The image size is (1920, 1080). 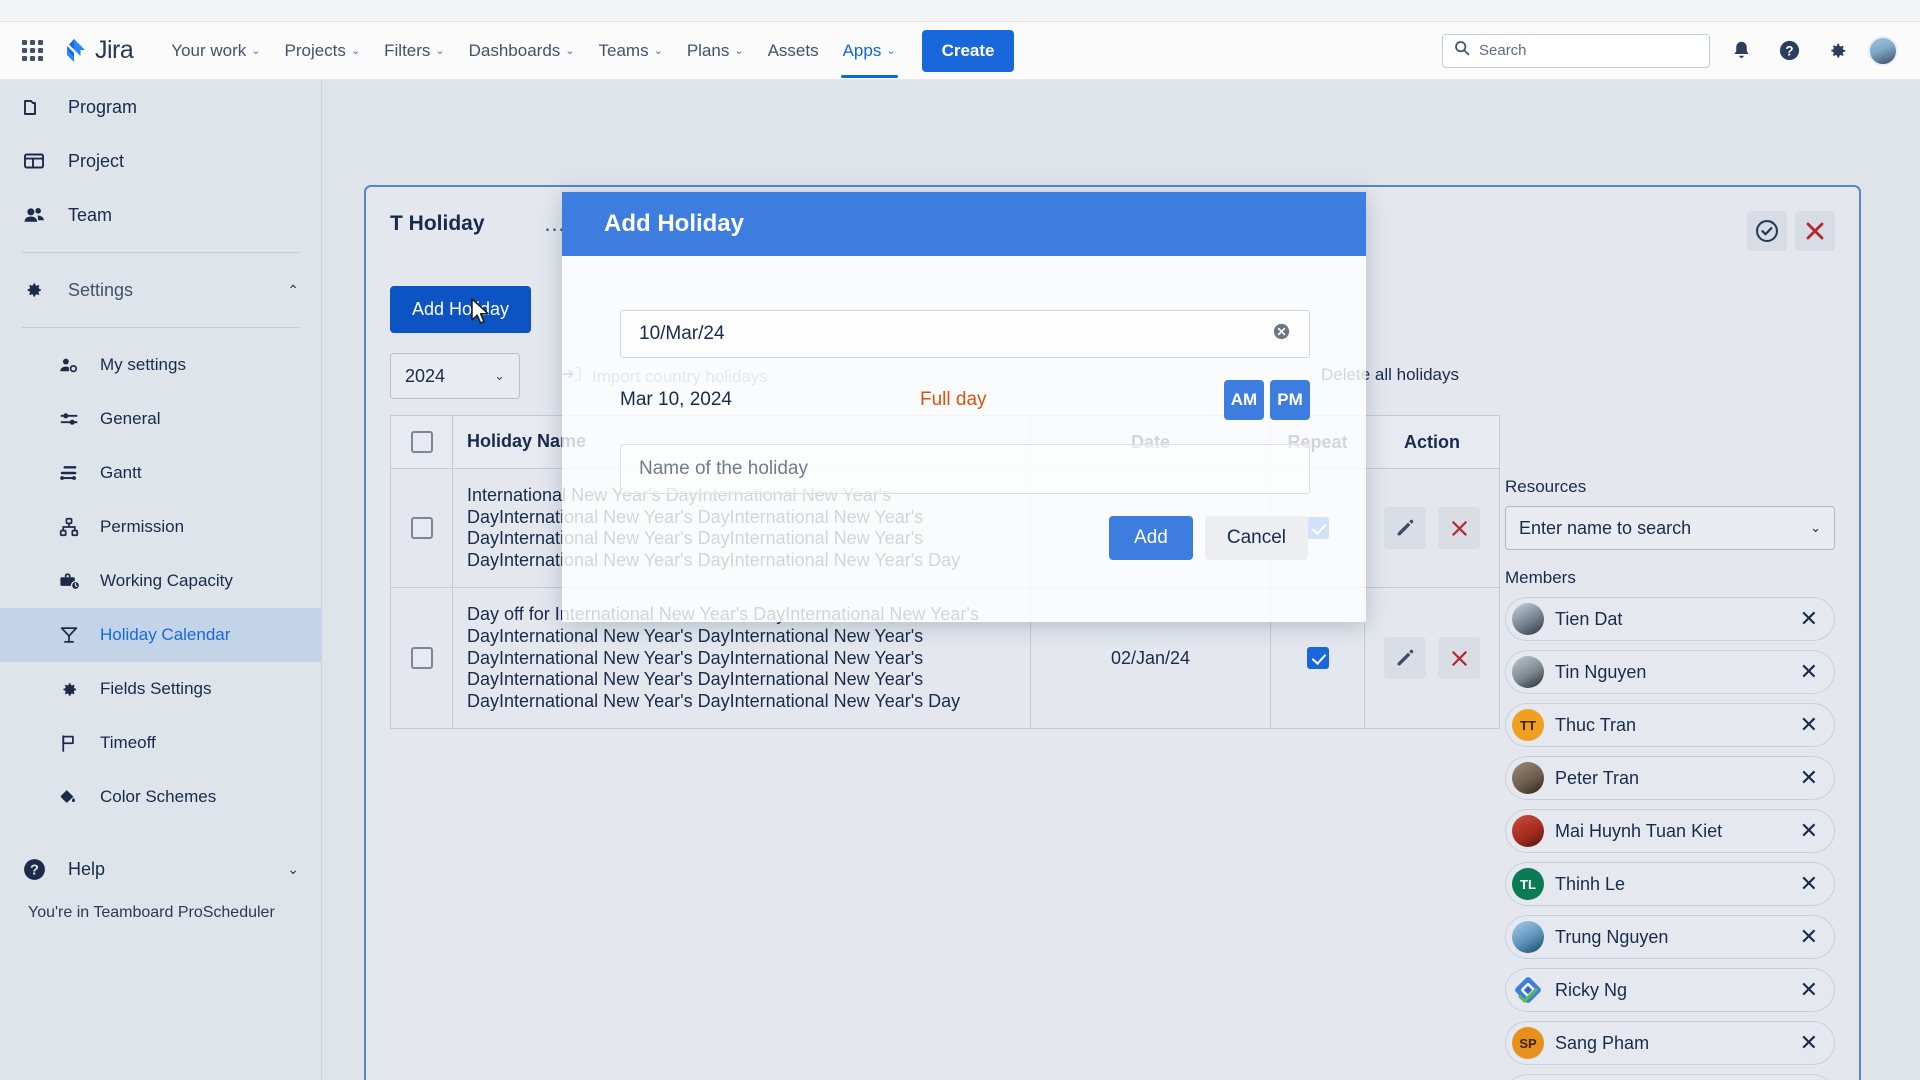 What do you see at coordinates (1837, 51) in the screenshot?
I see `settings-gear-icon` at bounding box center [1837, 51].